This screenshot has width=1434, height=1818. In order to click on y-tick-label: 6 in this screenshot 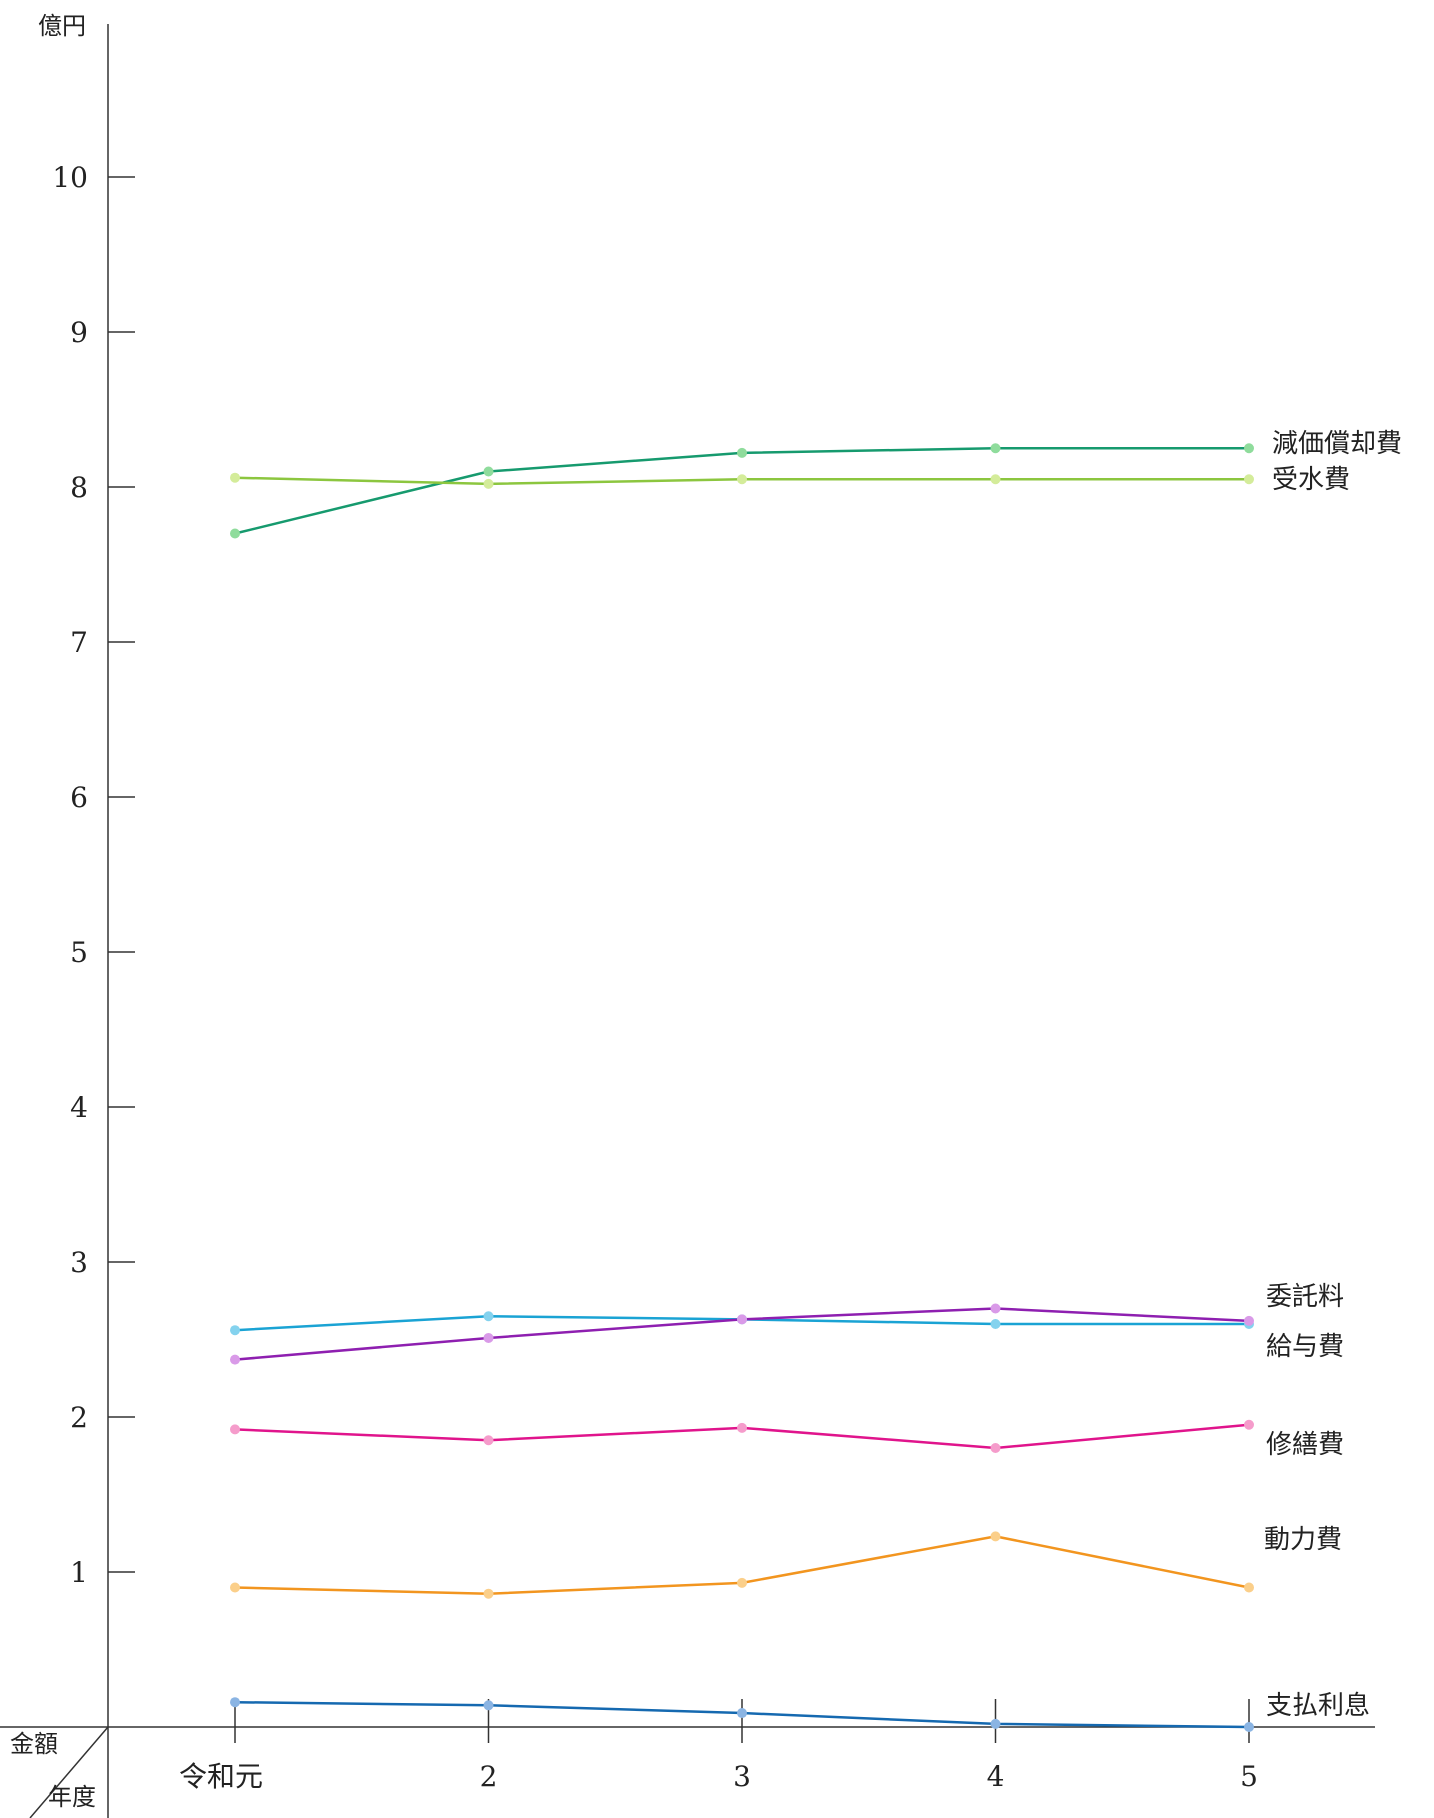, I will do `click(79, 797)`.